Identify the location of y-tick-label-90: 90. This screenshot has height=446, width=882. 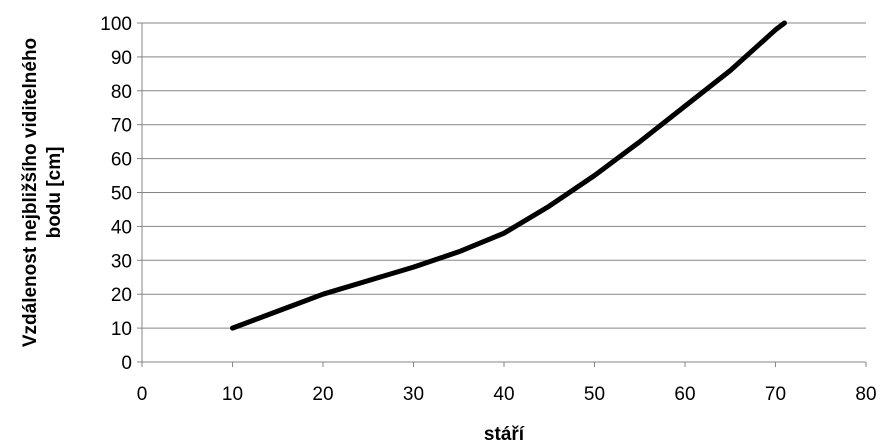
(121, 58).